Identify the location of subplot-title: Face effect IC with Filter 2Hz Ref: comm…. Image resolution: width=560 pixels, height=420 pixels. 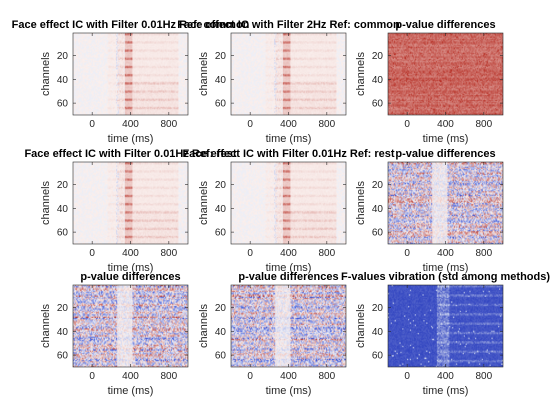
(288, 25).